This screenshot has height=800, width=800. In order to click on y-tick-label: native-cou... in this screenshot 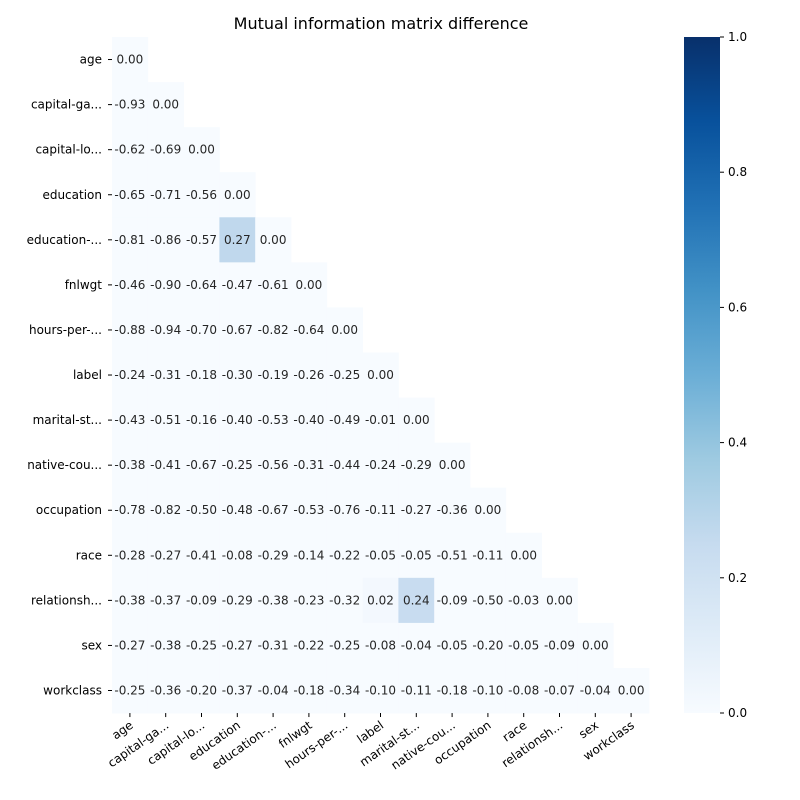, I will do `click(64, 465)`.